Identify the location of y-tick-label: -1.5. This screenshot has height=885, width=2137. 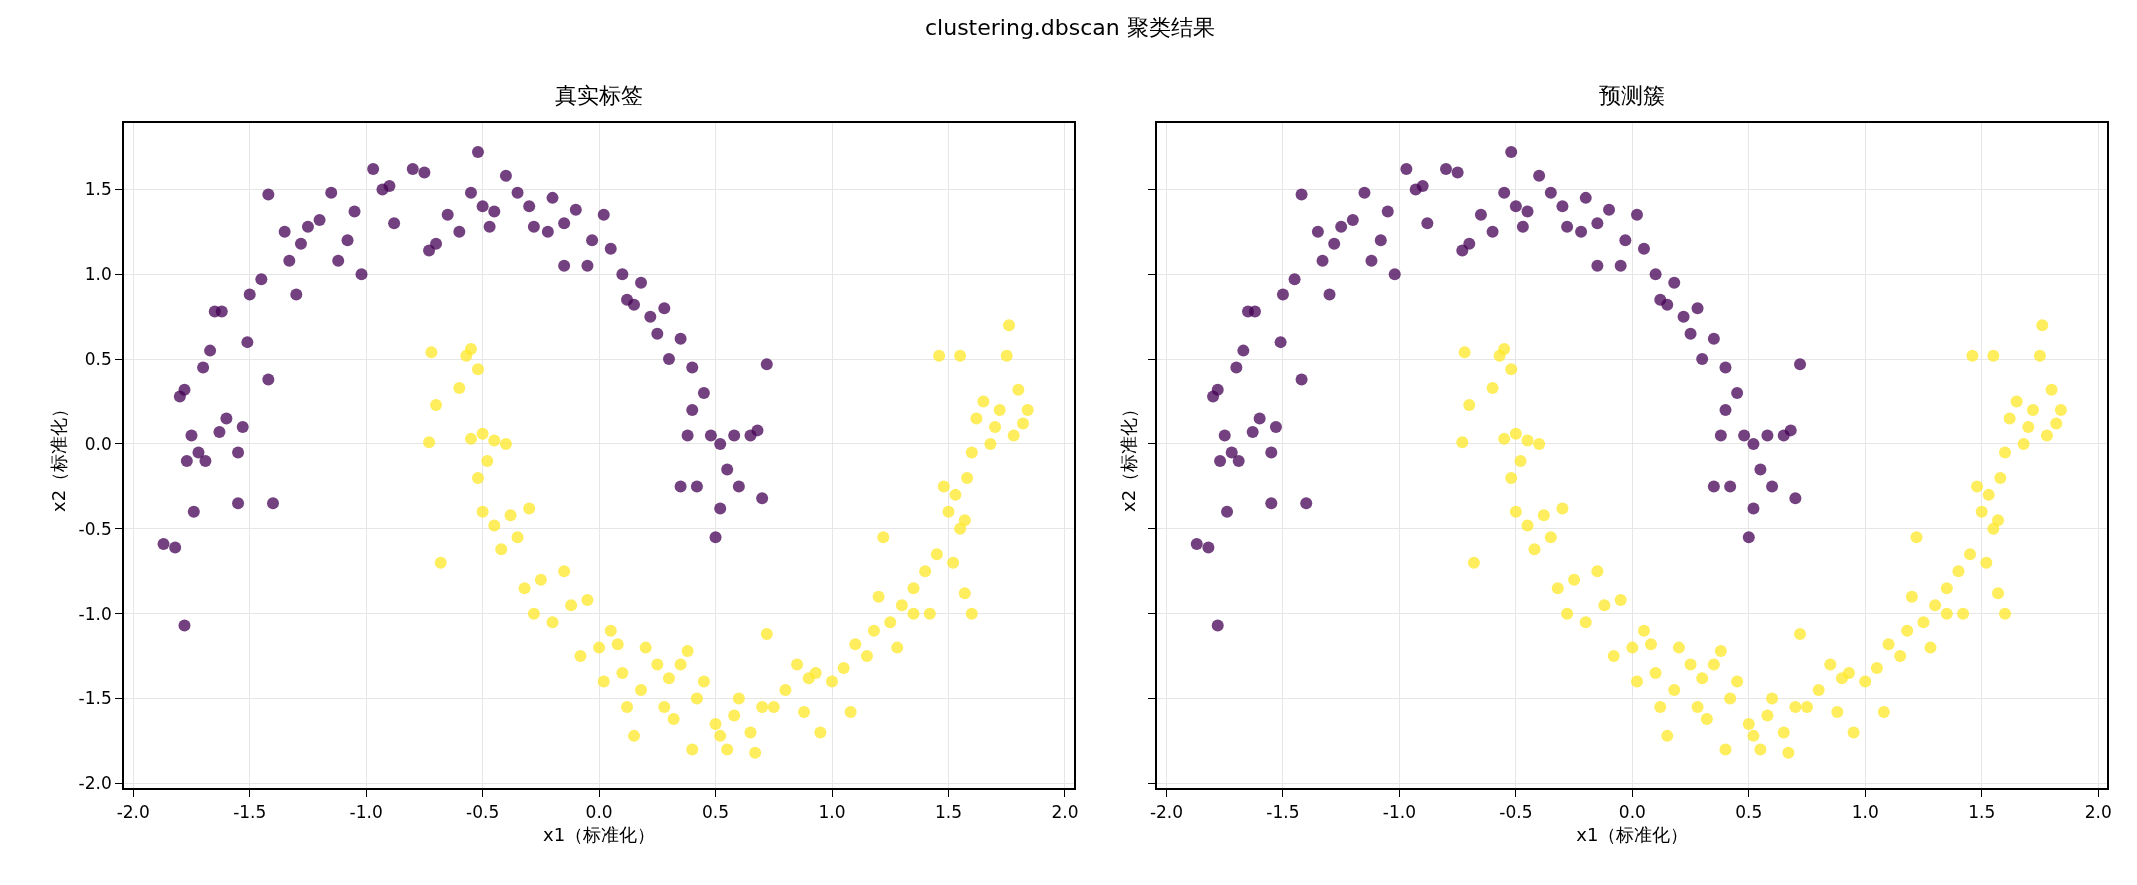
(95, 698).